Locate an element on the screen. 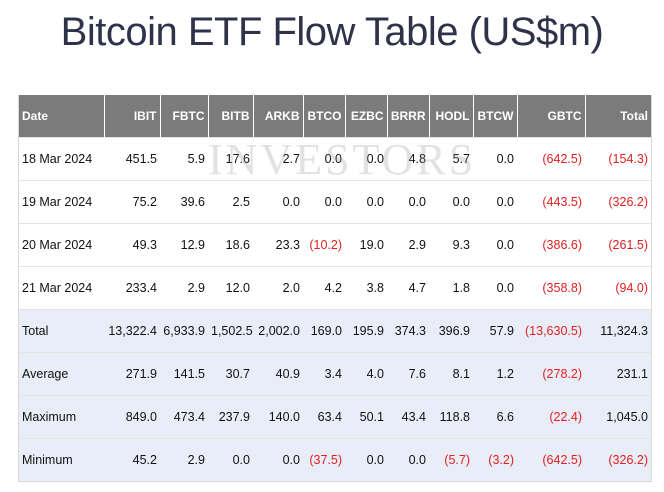  table-cell: (358.8) is located at coordinates (551, 288).